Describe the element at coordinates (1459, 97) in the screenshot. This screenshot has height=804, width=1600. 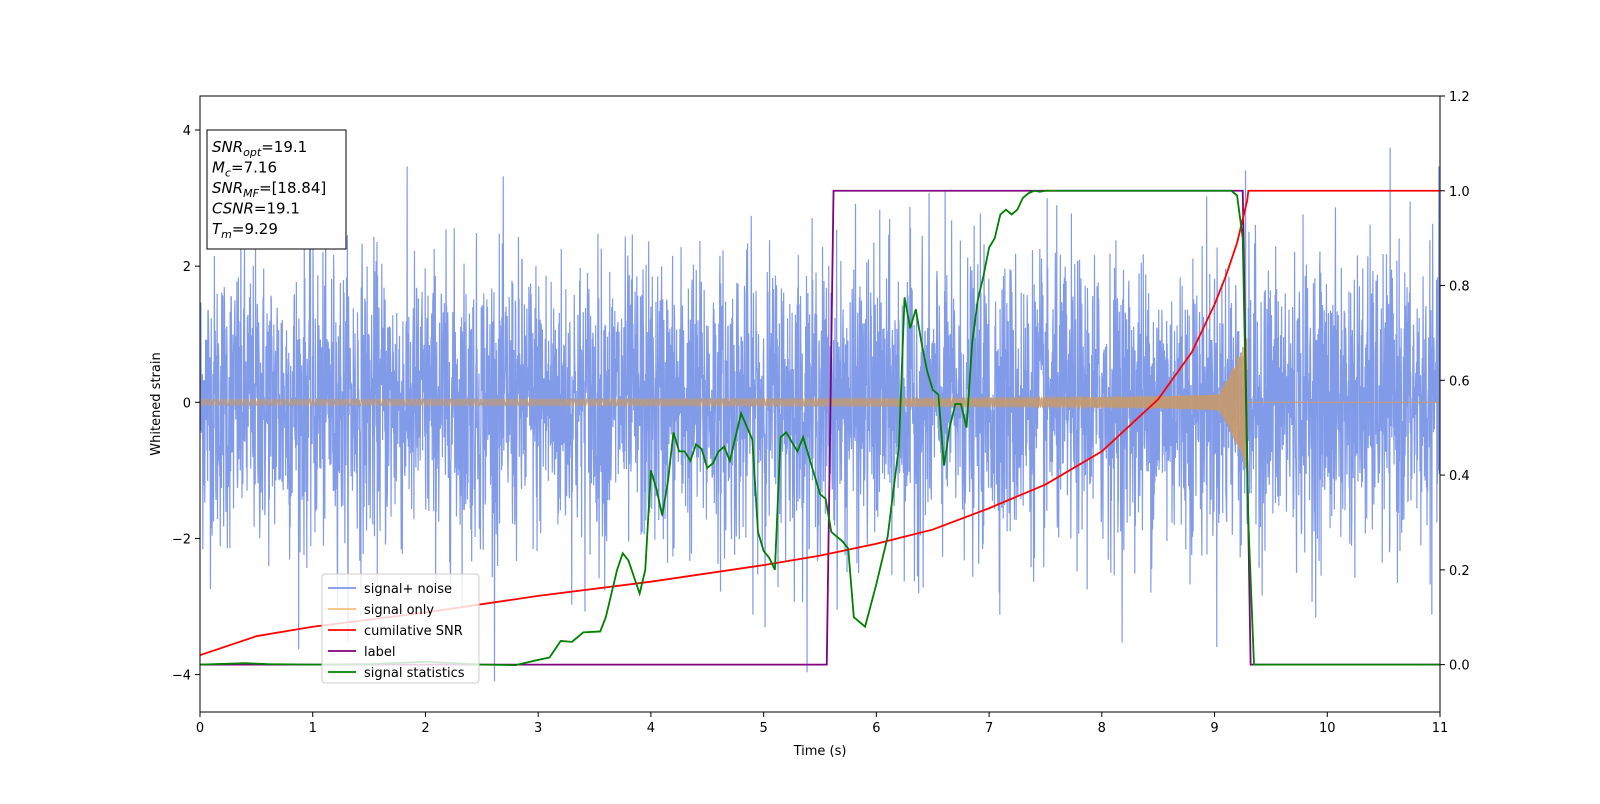
I see `y-right-tick-label: 1.2` at that location.